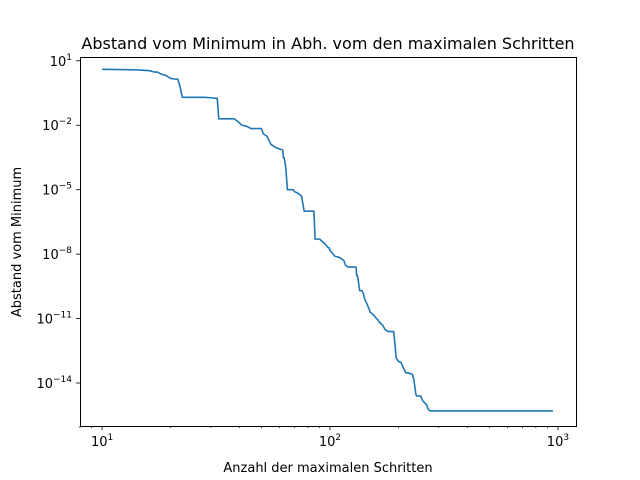 This screenshot has width=640, height=480. What do you see at coordinates (327, 468) in the screenshot?
I see `x-axis-label: Anzahl der maximalen Schritten` at bounding box center [327, 468].